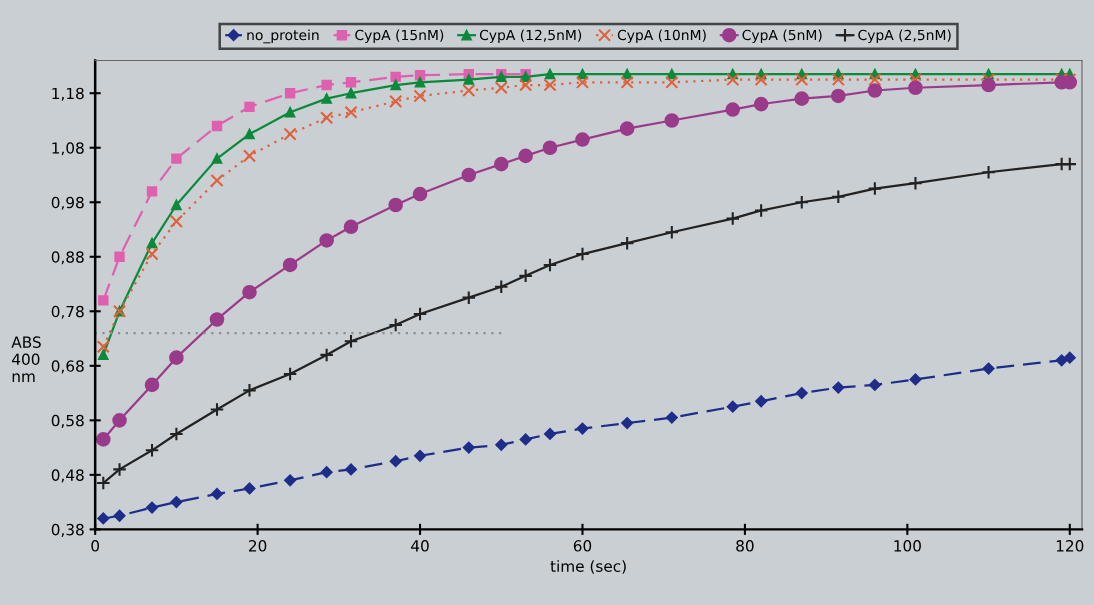  I want to click on y-axis-title: ABS 400 nm, so click(26, 359).